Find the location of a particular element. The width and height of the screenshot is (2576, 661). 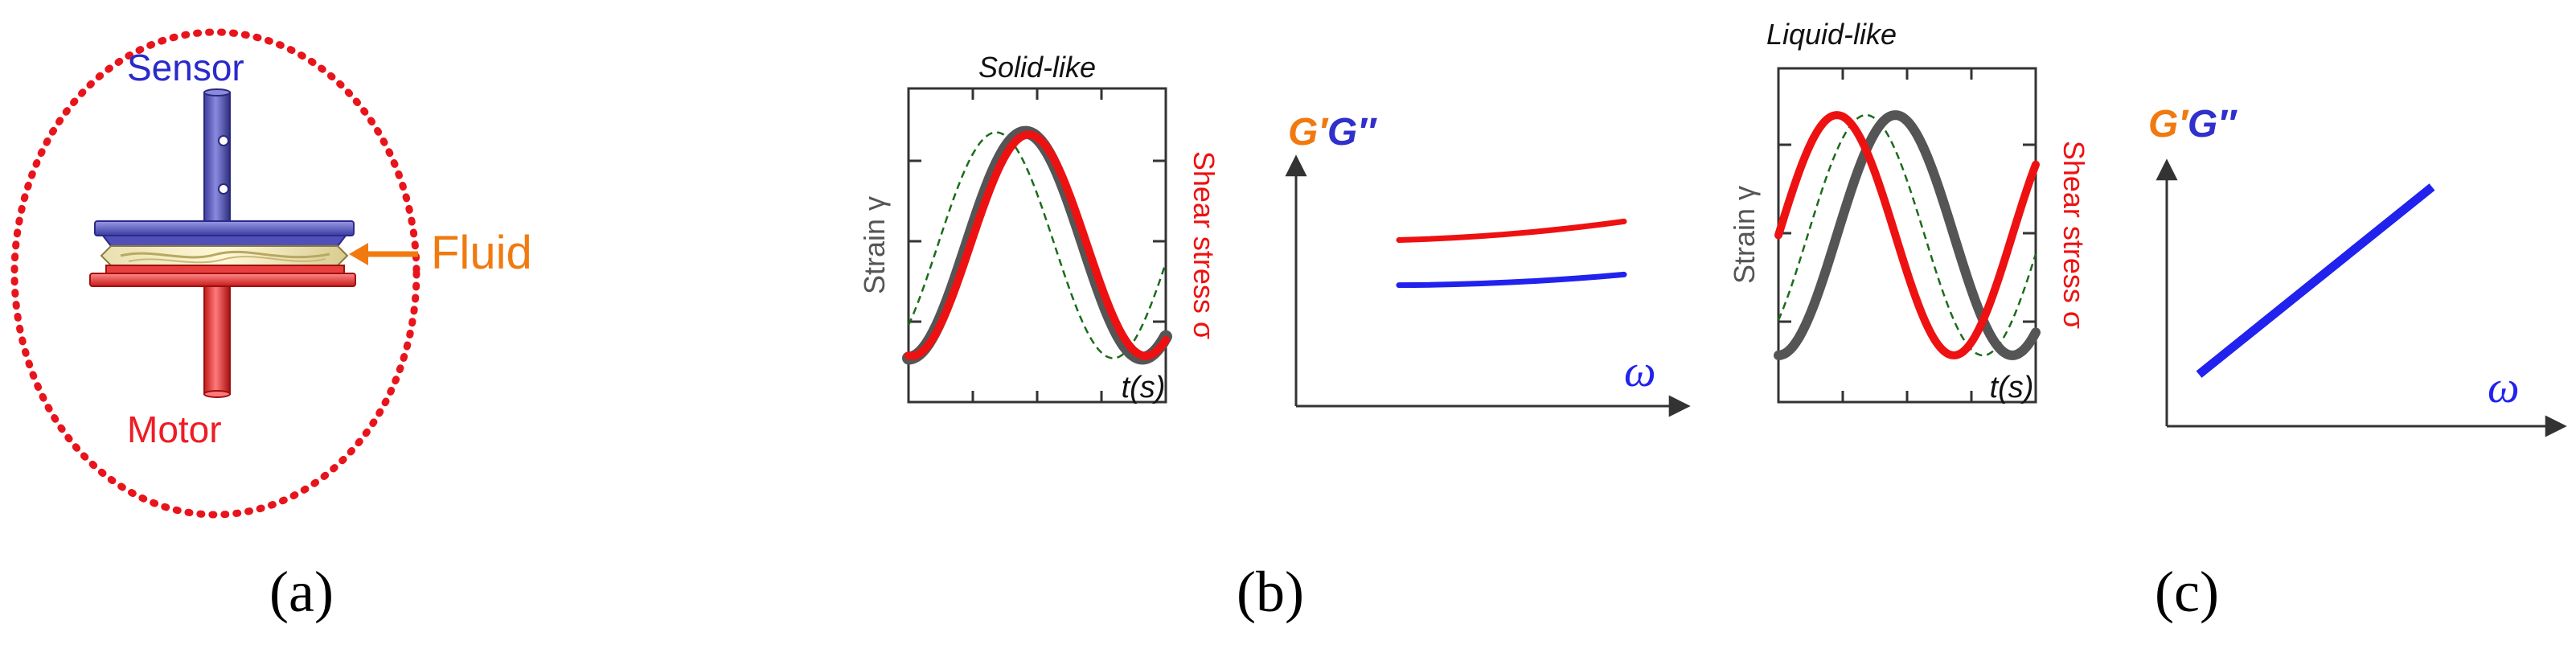

solid-title: Solid-like is located at coordinates (1037, 67).